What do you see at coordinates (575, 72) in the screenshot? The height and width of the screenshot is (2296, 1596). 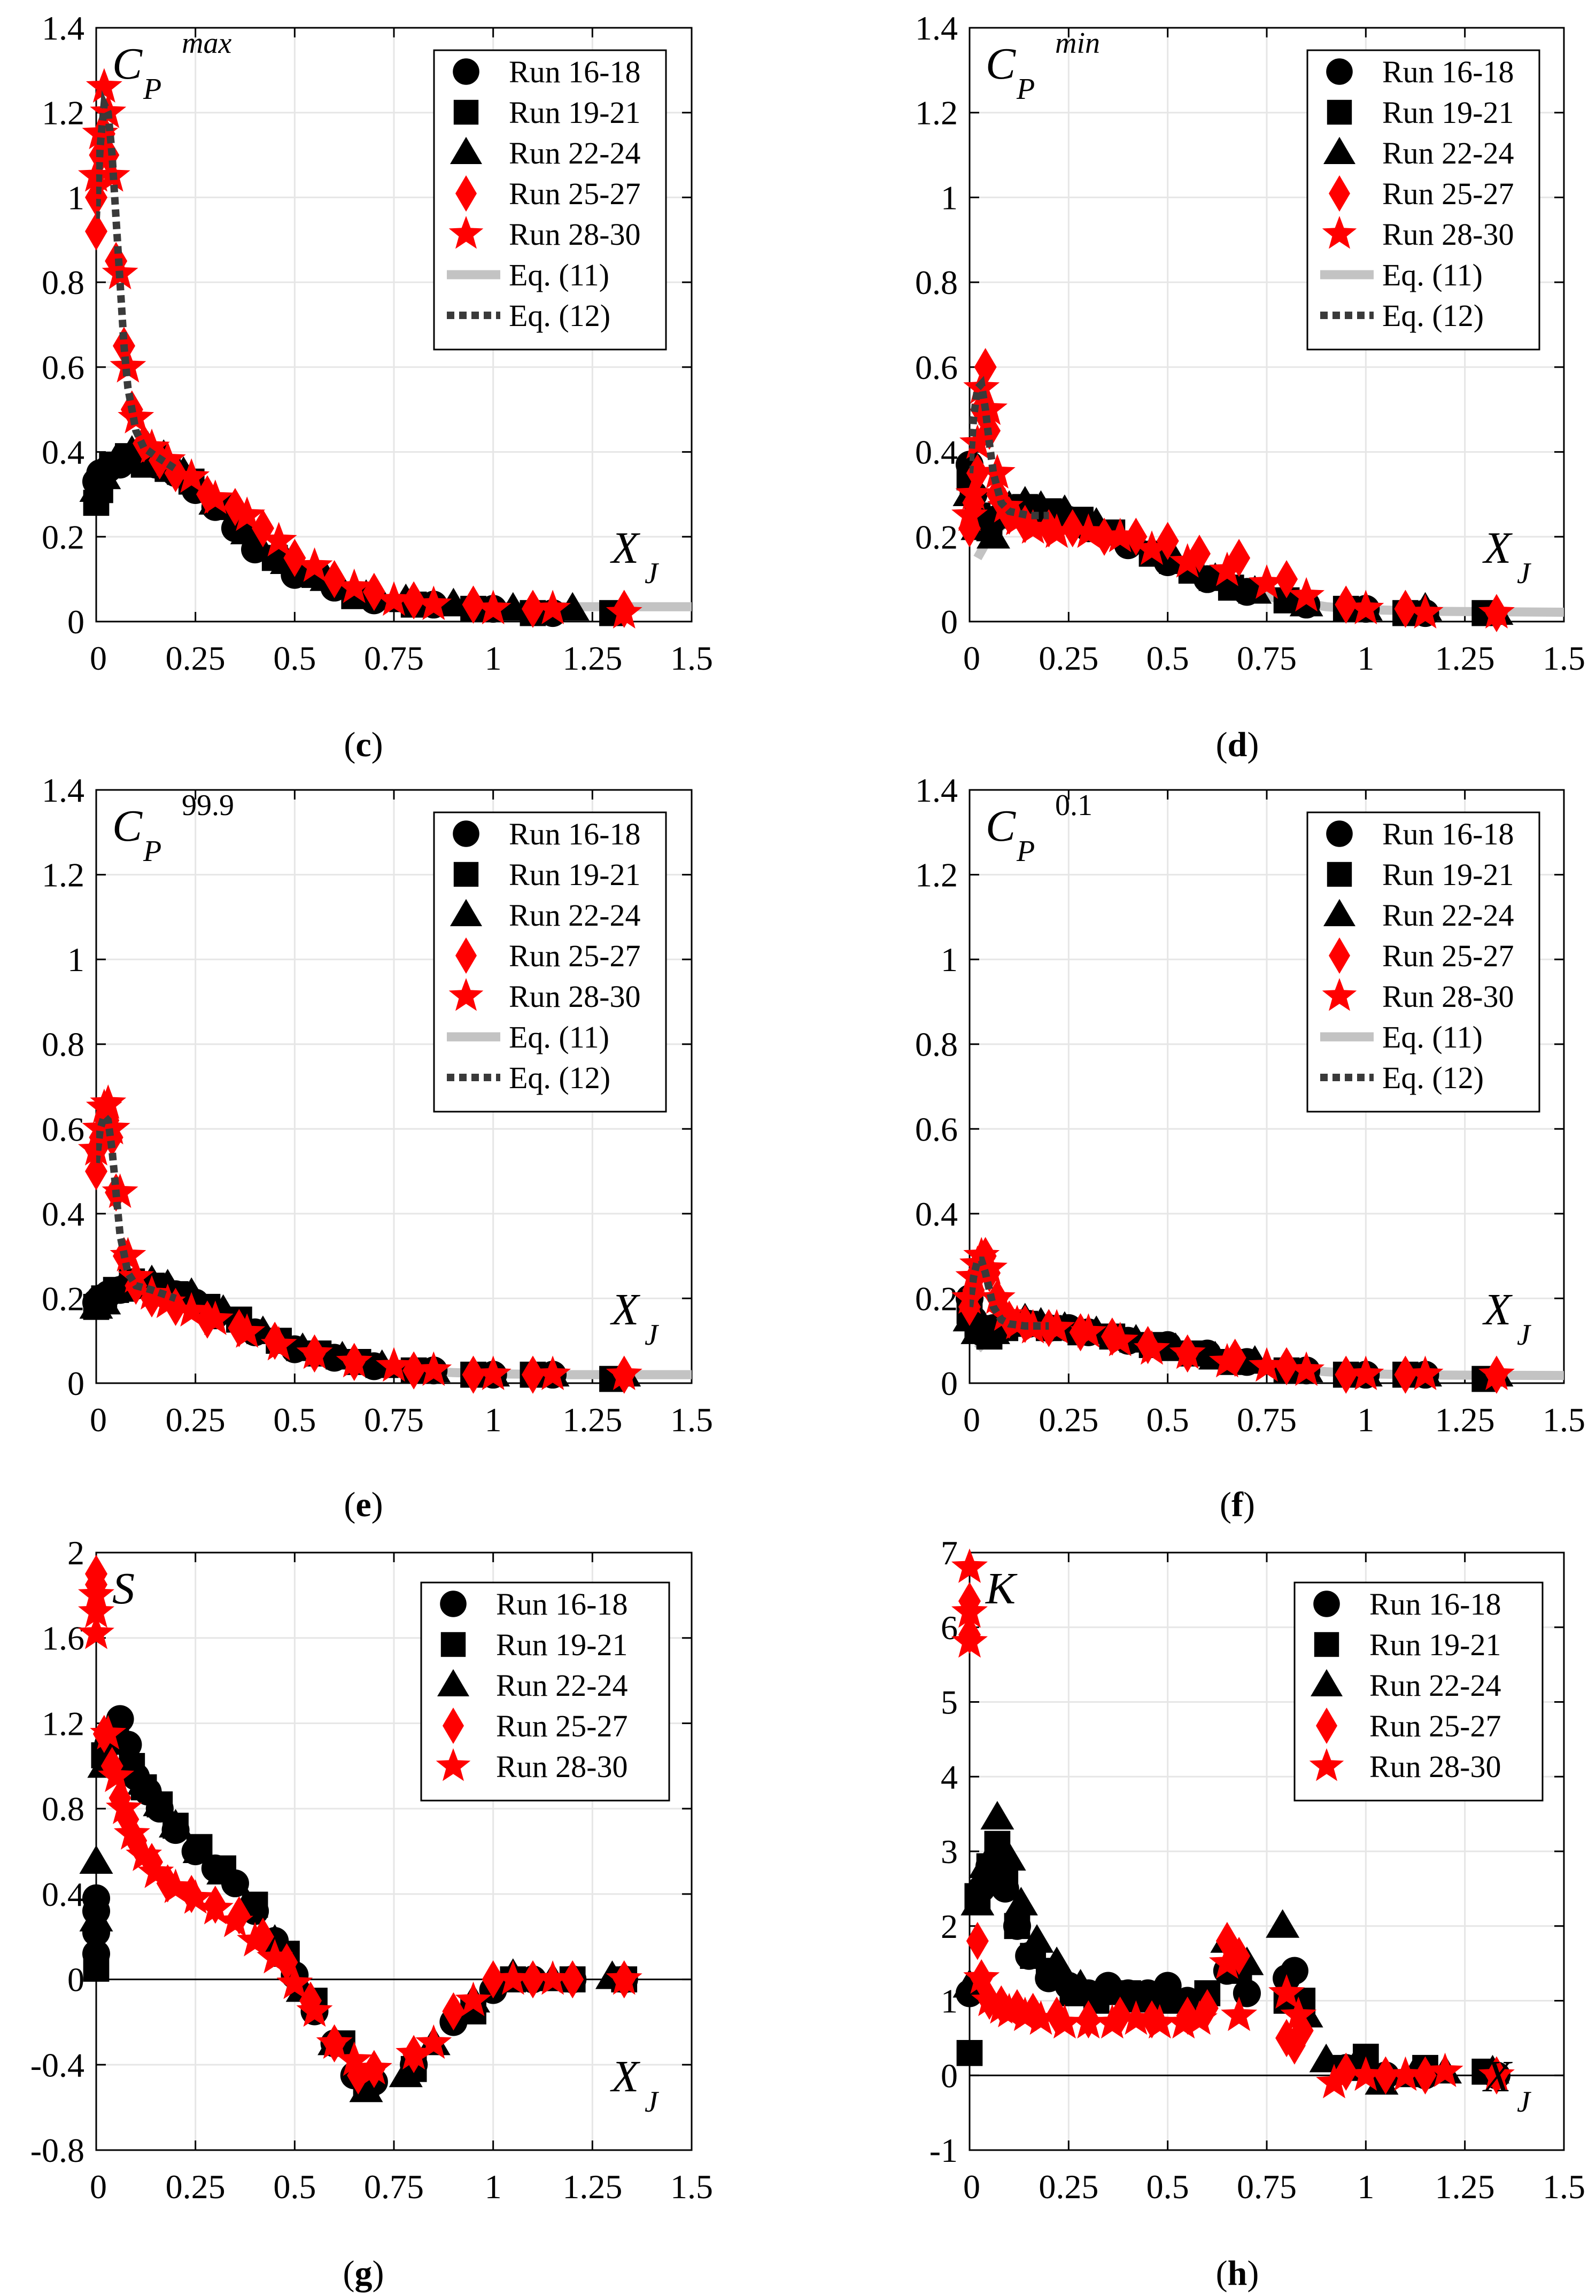 I see `legend-label: Run 16-18` at bounding box center [575, 72].